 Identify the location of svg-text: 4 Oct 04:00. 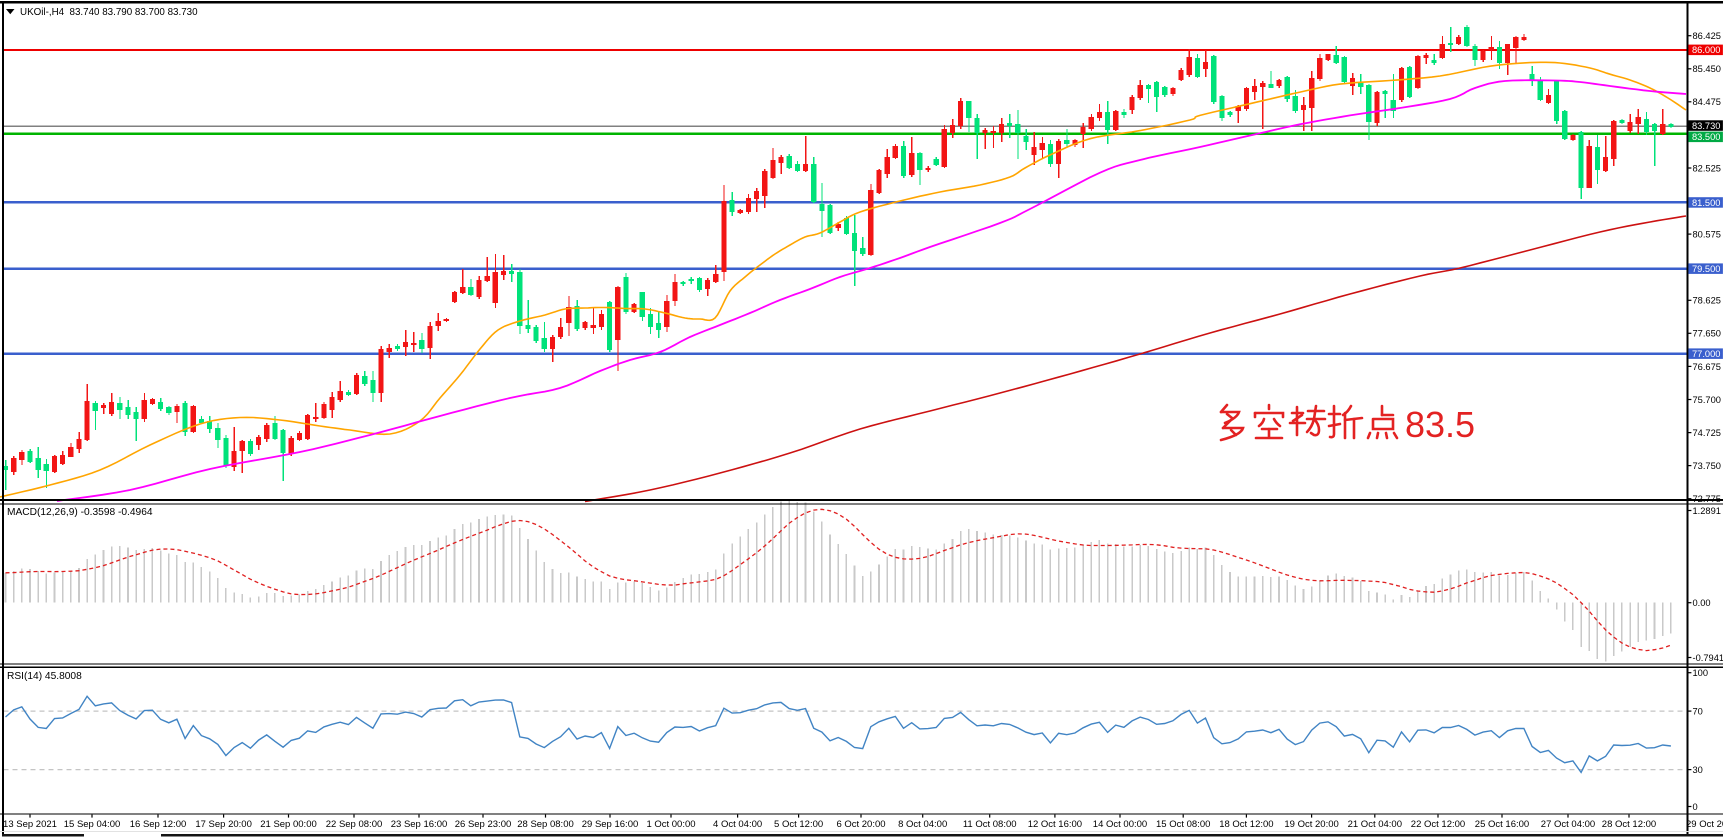
(737, 824).